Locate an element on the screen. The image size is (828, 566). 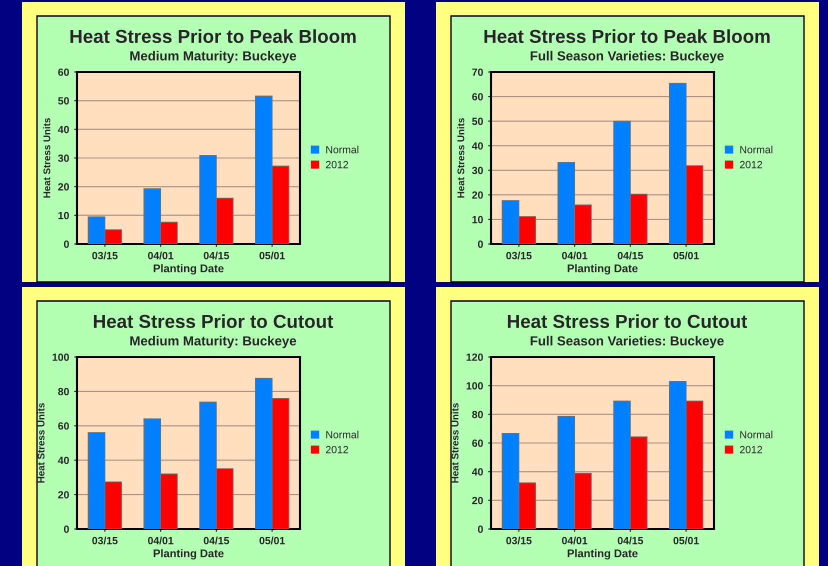
y-tick-label: 120 is located at coordinates (474, 357).